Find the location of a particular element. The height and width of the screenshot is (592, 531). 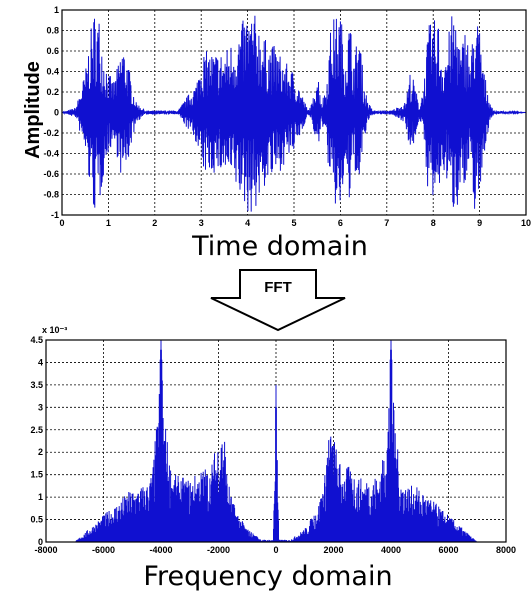

freq-y-tick-label: 1.5 is located at coordinates (36, 475).